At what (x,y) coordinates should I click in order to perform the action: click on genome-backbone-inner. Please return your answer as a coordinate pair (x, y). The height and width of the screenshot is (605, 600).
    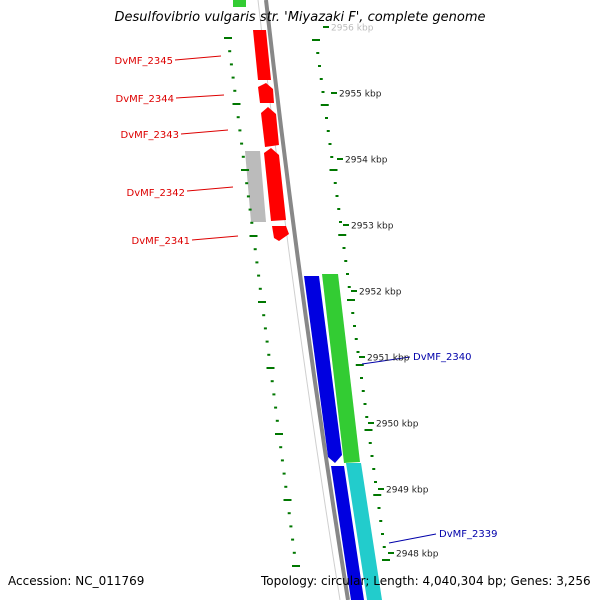
    Looking at the image, I should click on (299, 300).